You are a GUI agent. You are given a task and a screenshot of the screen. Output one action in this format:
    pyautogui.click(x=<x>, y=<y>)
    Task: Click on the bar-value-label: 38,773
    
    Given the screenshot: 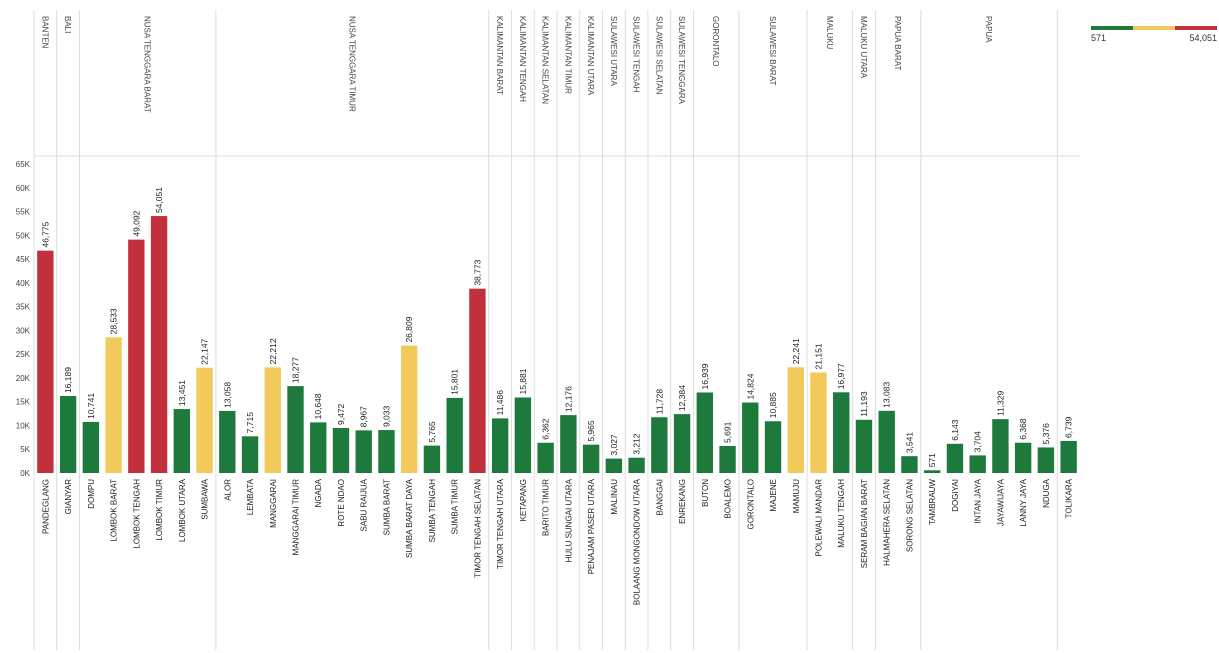 What is the action you would take?
    pyautogui.click(x=477, y=272)
    